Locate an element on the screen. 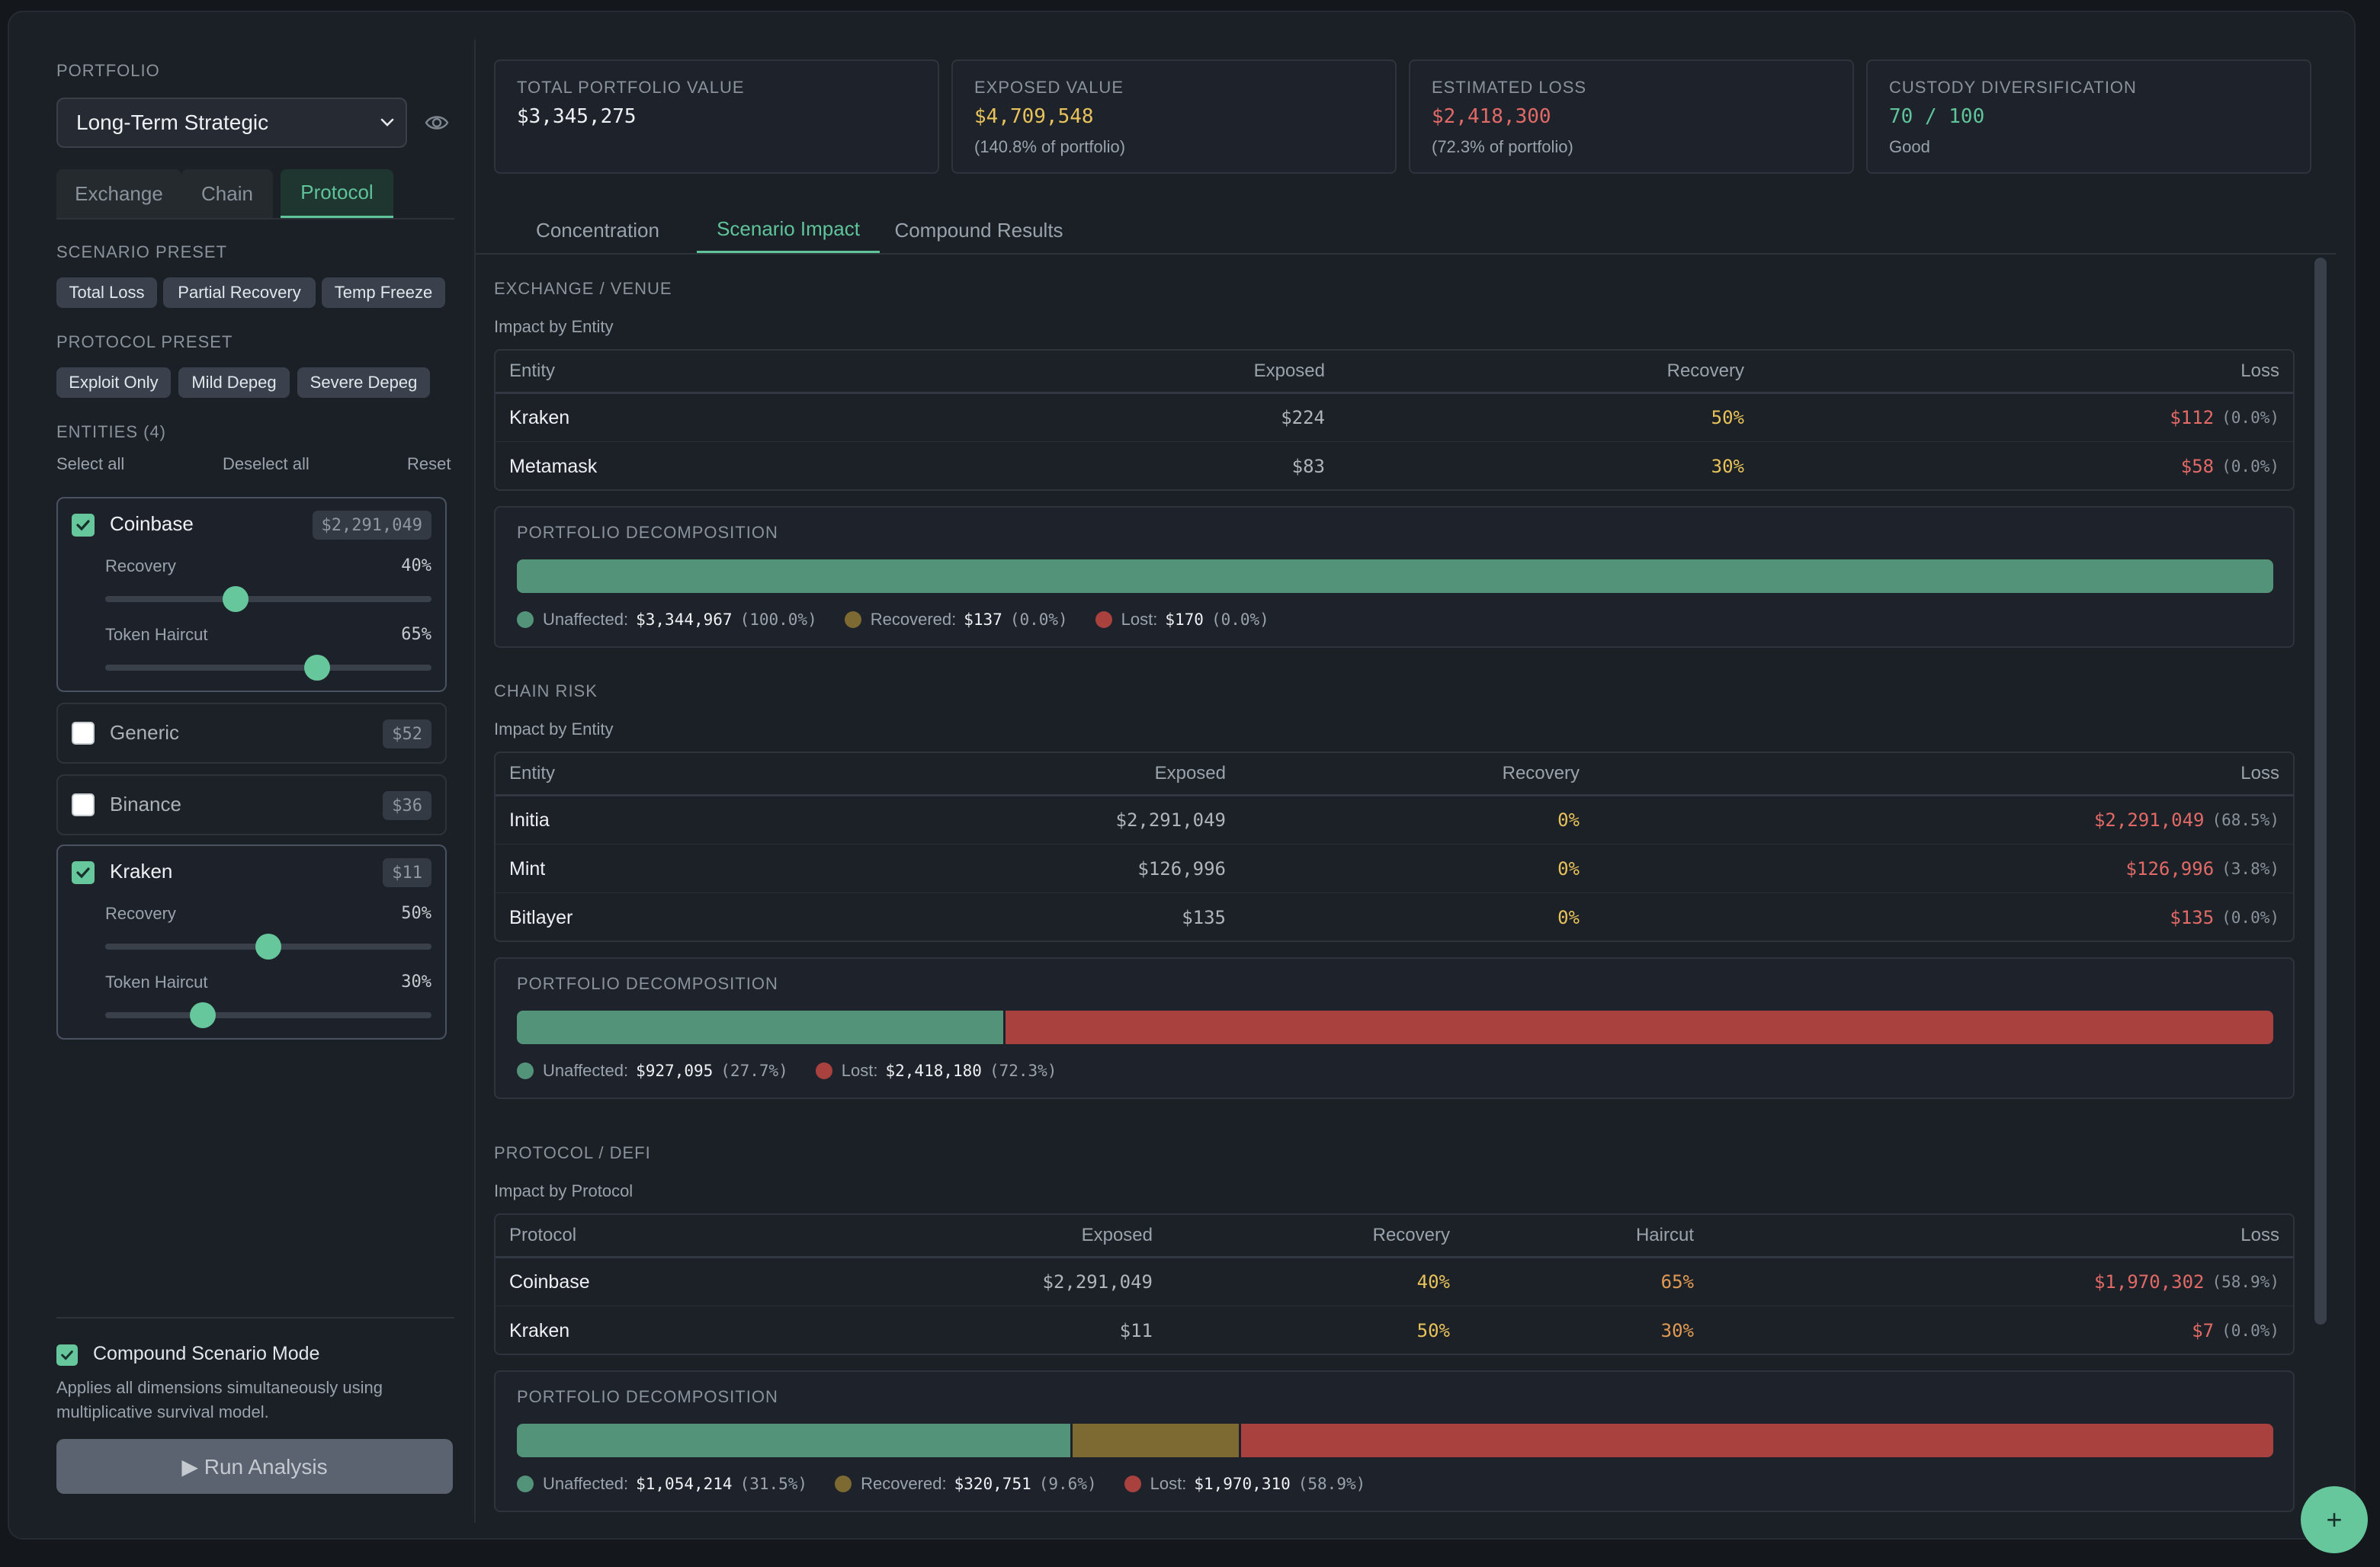 The image size is (2380, 1567). loss-amount: $1,970,302 is located at coordinates (2149, 1282).